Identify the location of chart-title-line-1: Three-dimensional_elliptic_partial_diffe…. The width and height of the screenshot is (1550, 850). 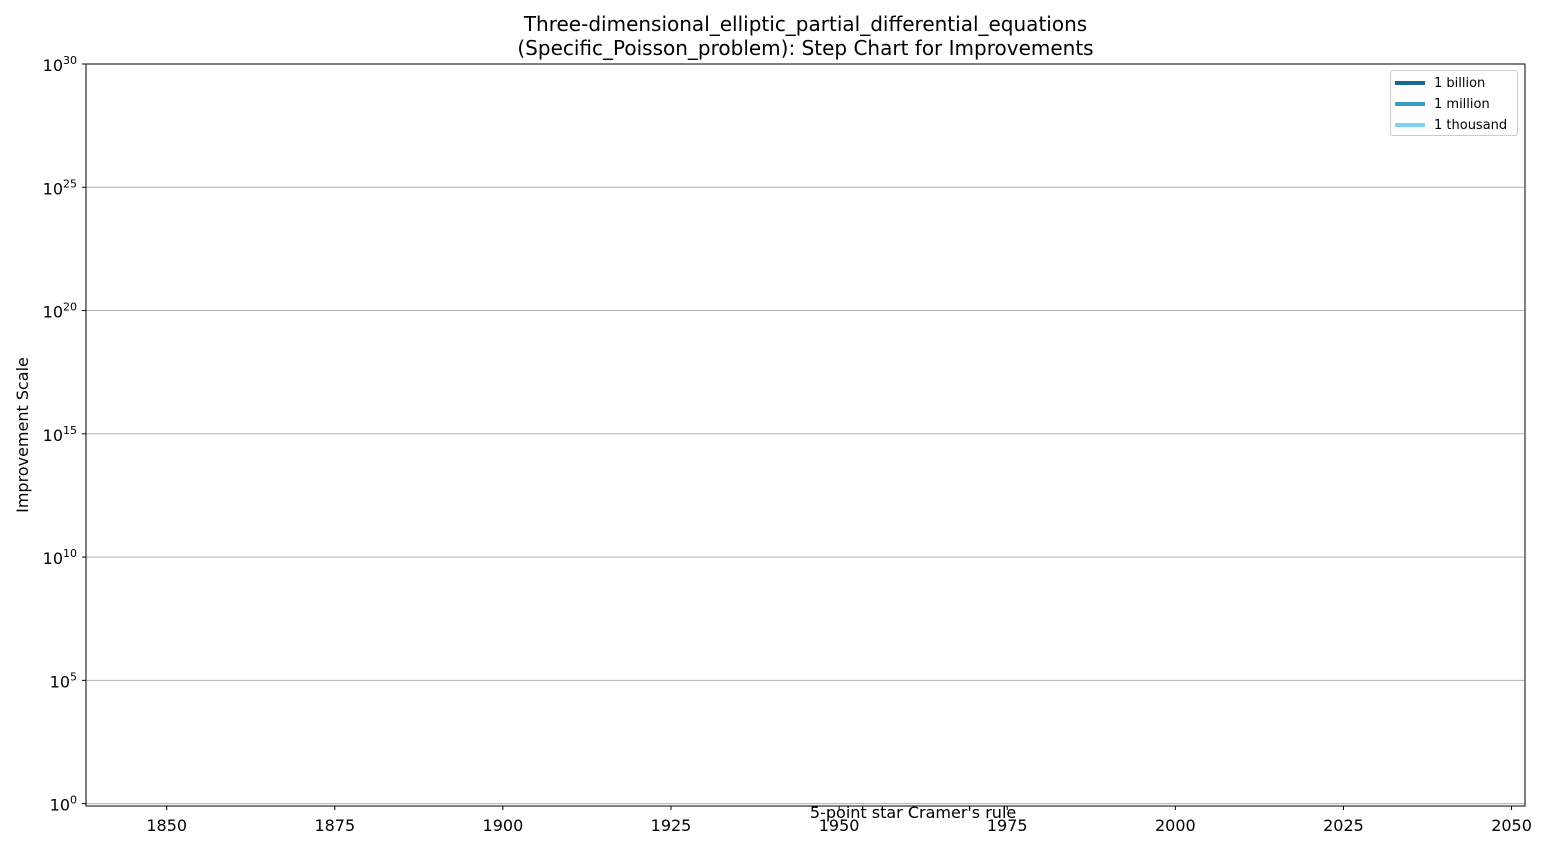
(805, 24).